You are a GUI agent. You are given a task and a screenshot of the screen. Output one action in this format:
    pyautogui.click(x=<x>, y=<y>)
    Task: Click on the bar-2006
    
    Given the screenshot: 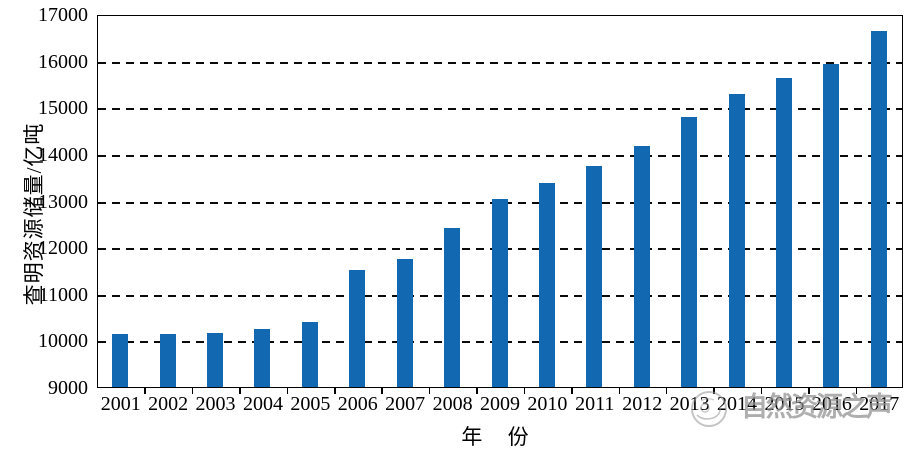 What is the action you would take?
    pyautogui.click(x=357, y=328)
    